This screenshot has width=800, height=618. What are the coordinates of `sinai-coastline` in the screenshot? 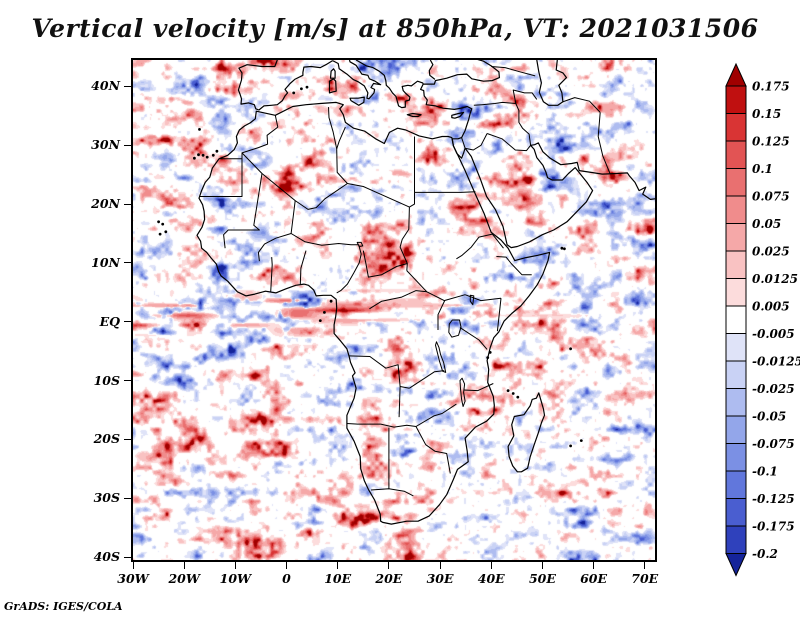 It's located at (458, 148).